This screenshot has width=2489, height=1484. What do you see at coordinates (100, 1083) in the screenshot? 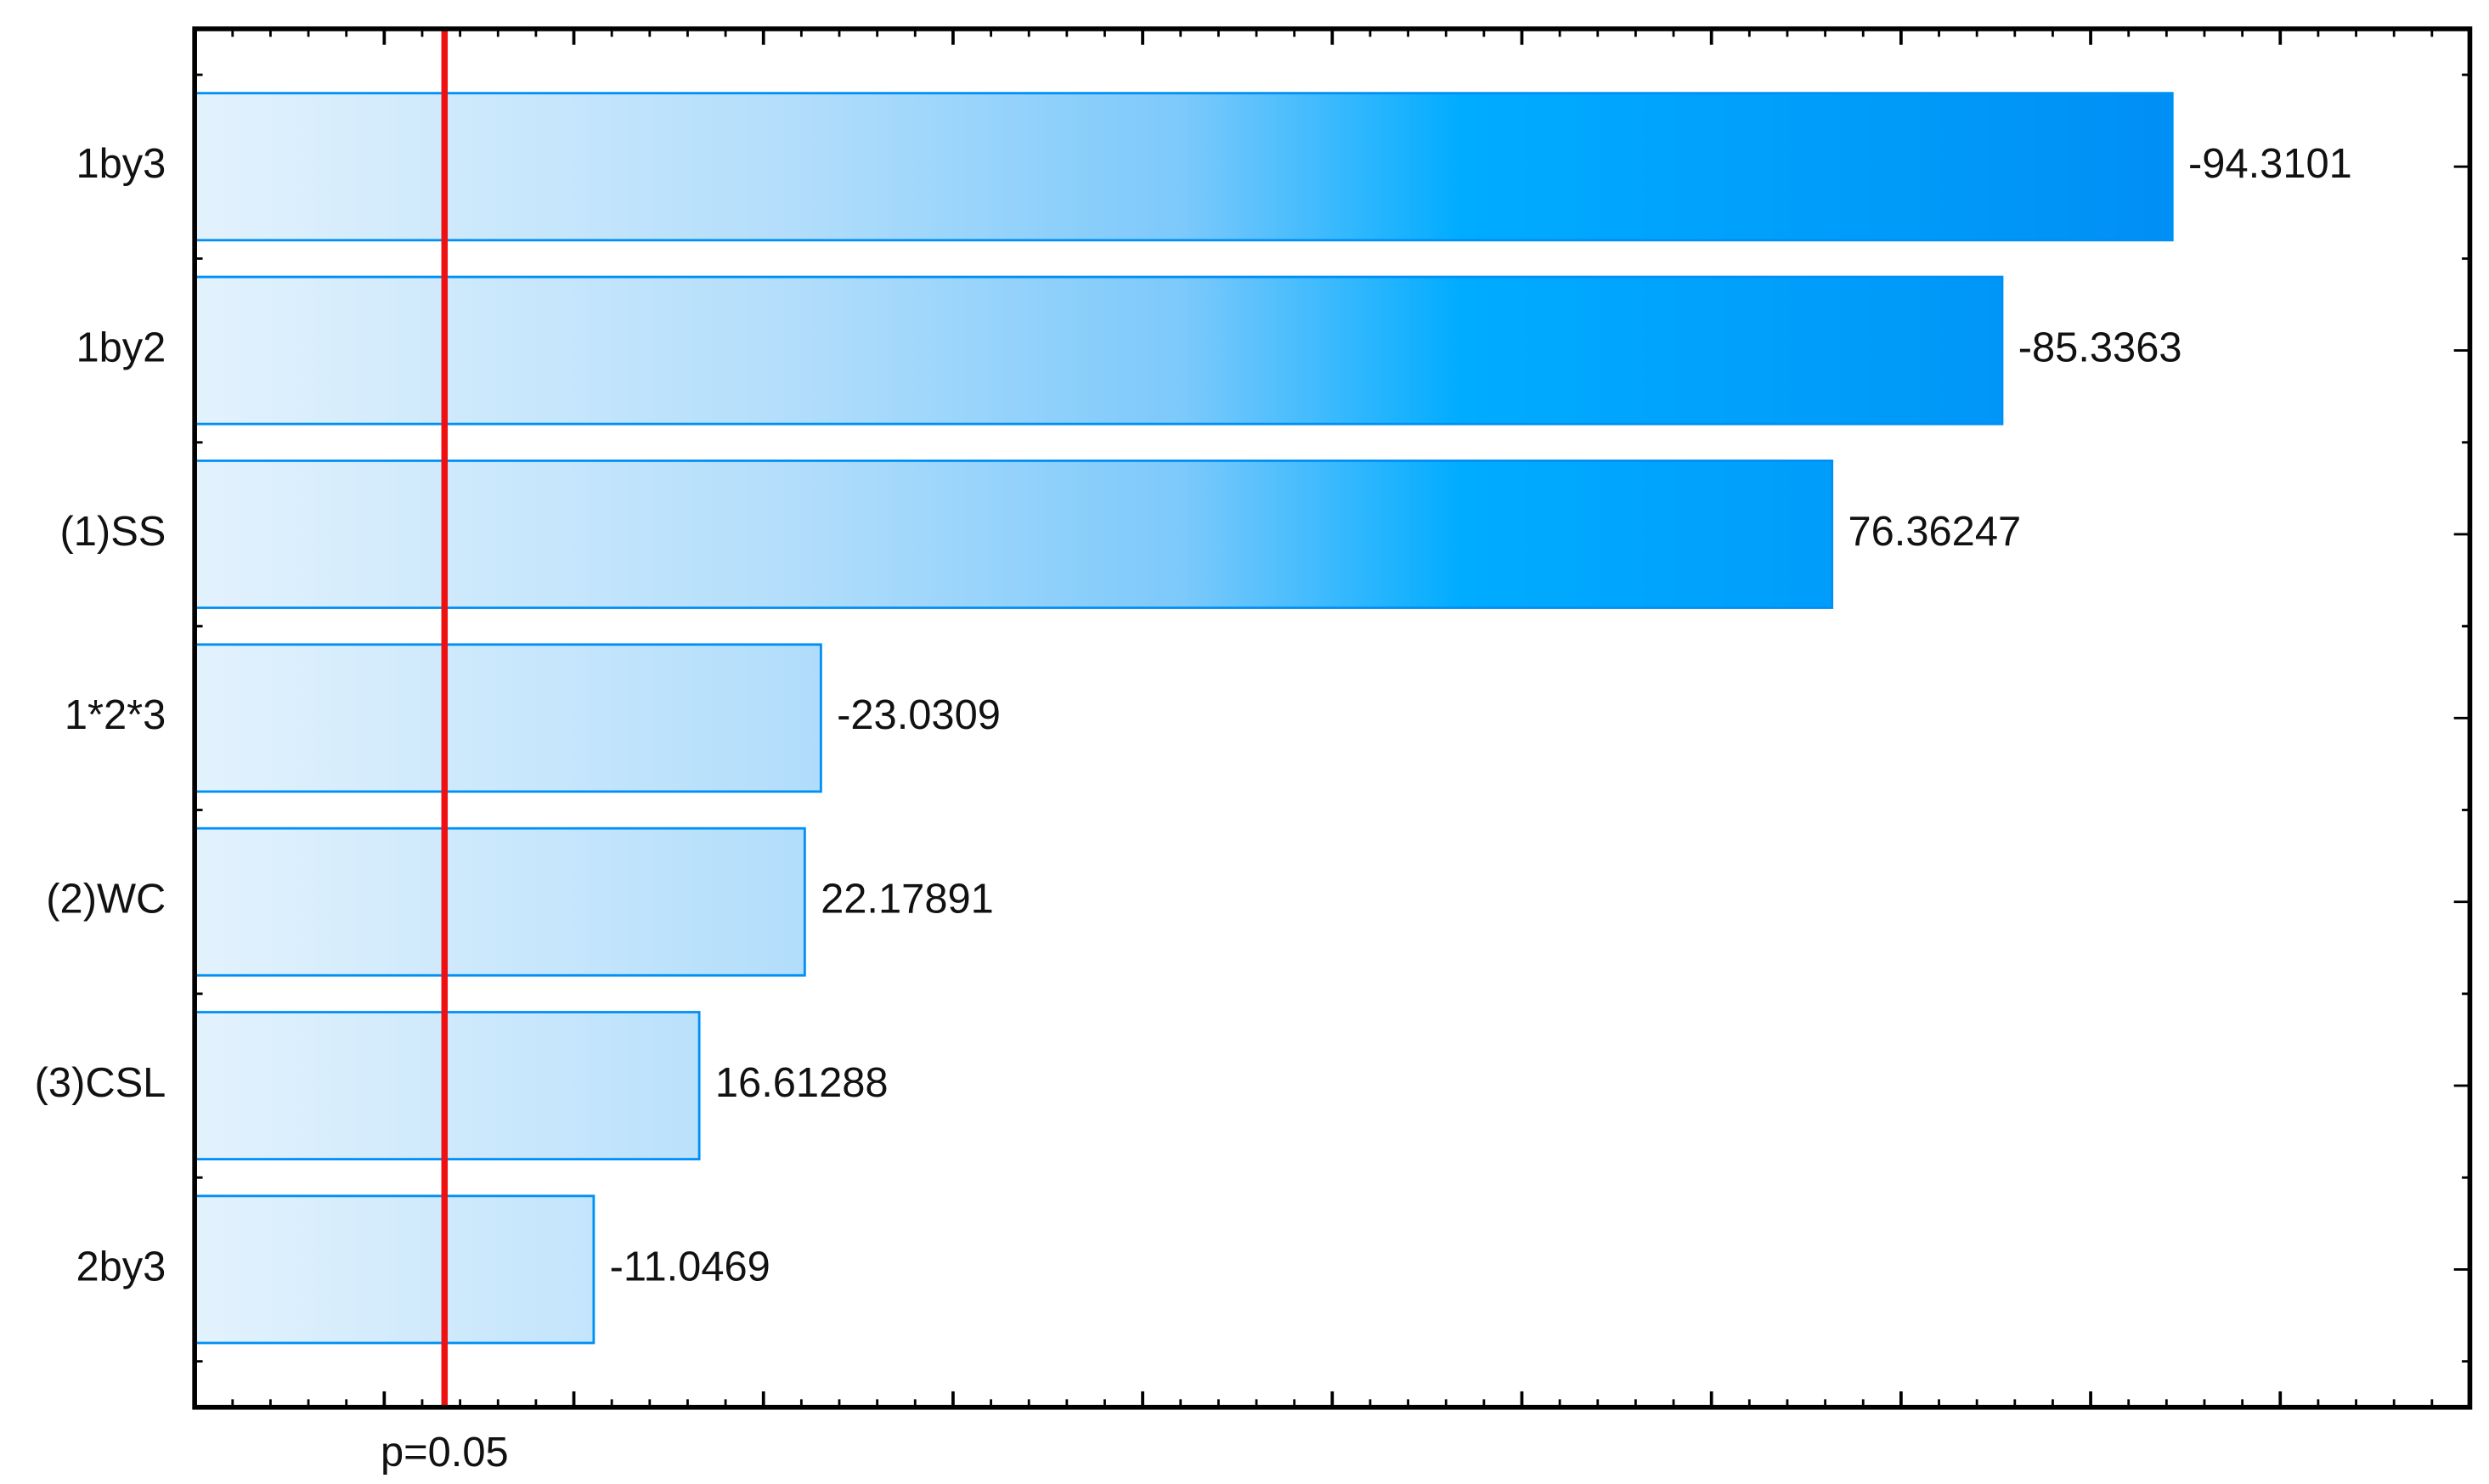
I see `y-tick-label: (3)CSL` at bounding box center [100, 1083].